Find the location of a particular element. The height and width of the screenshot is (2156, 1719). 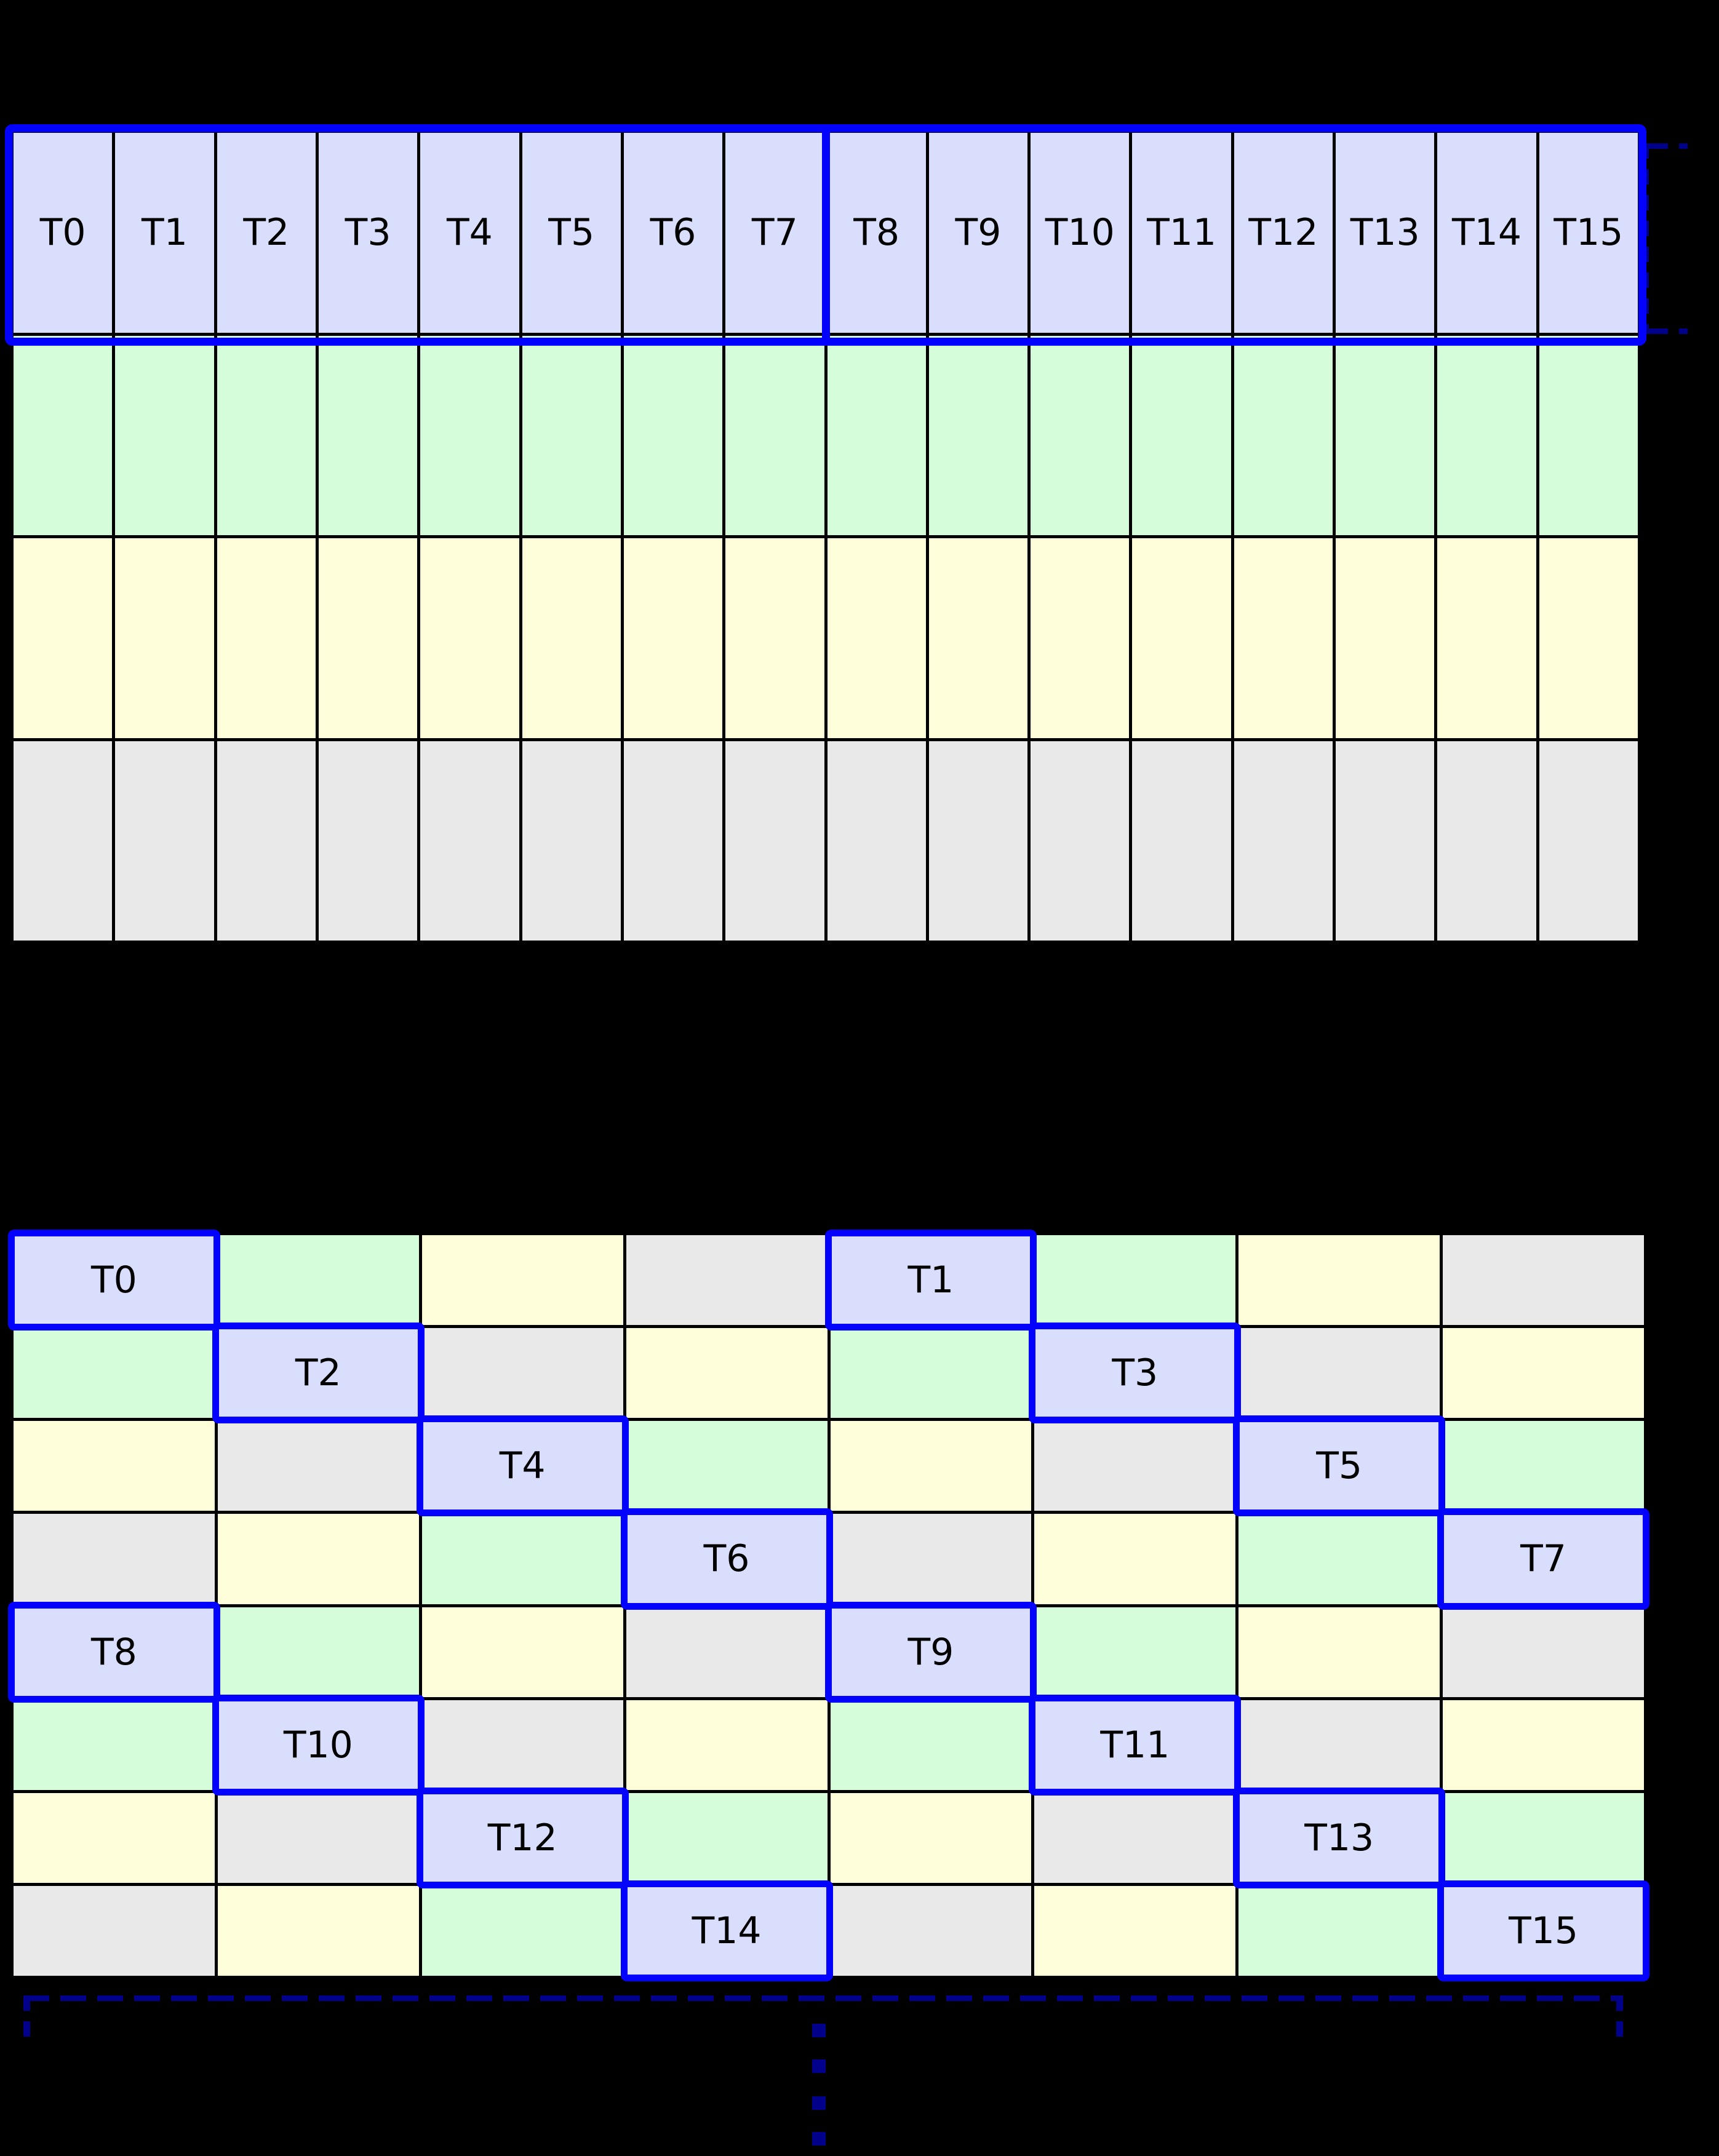

thread-cell: T14 is located at coordinates (726, 1930).